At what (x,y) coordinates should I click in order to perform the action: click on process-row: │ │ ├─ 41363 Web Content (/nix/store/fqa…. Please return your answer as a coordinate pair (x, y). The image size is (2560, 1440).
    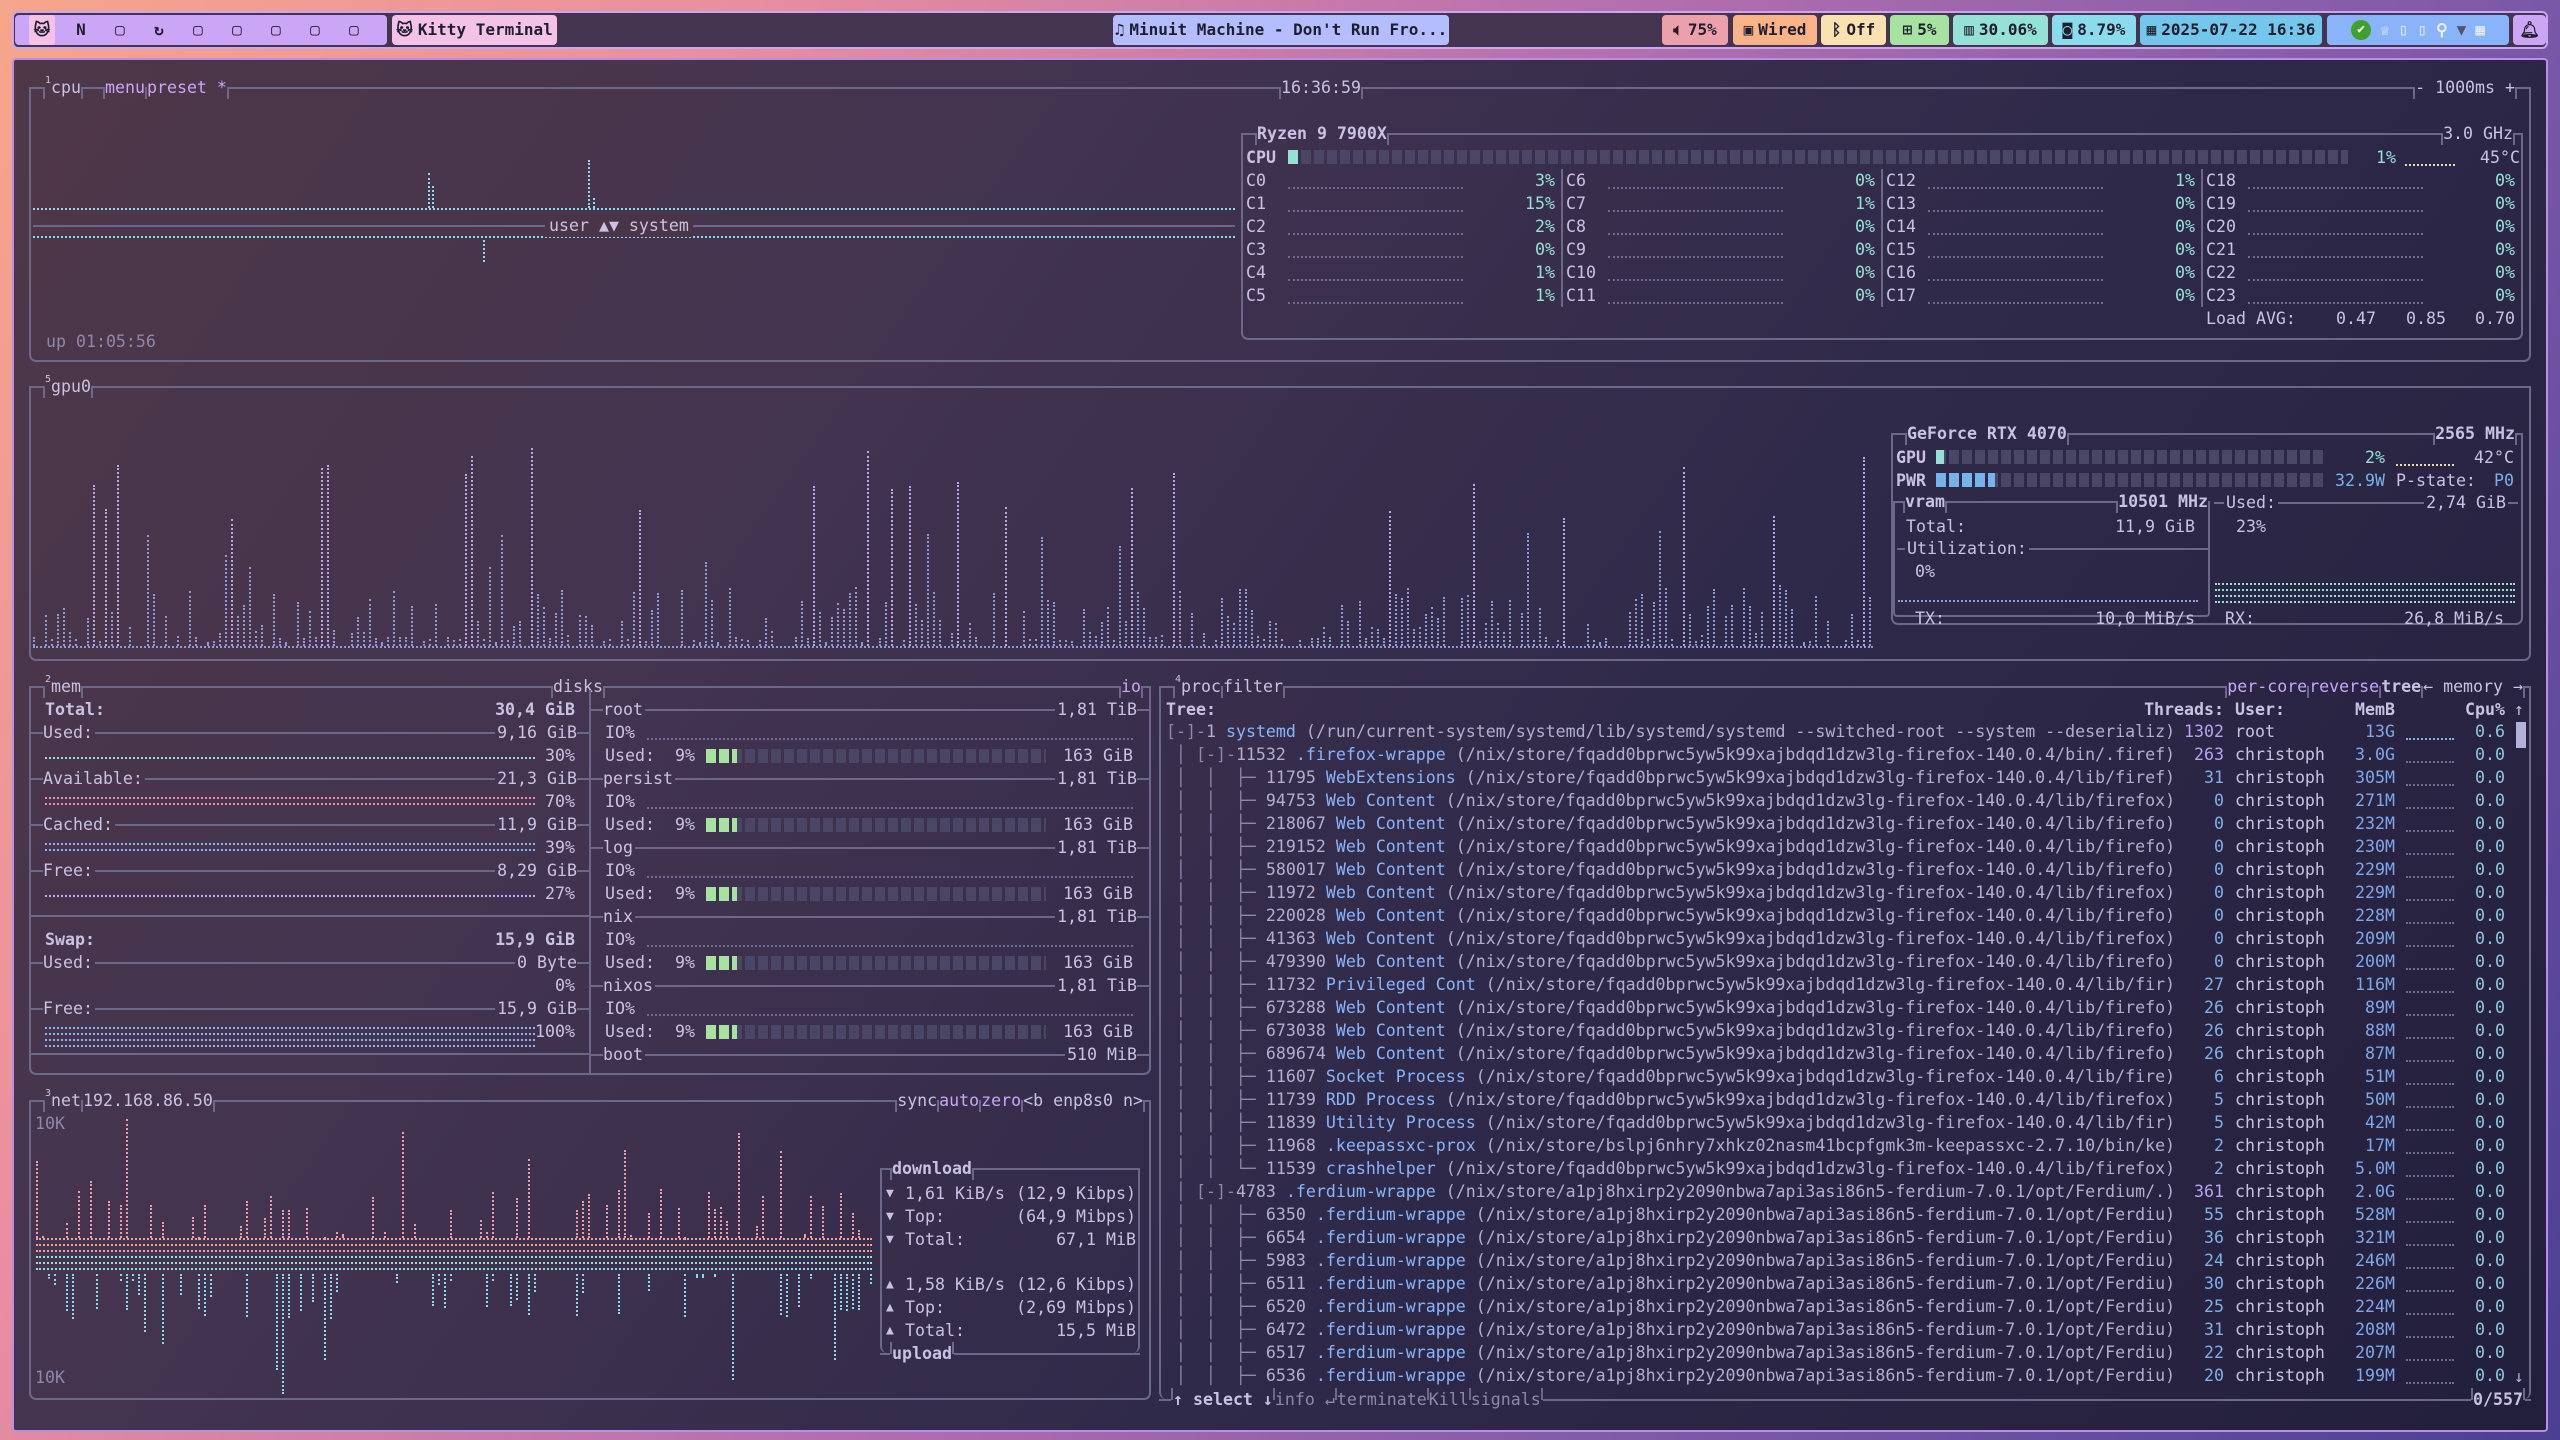
    Looking at the image, I should click on (1836, 938).